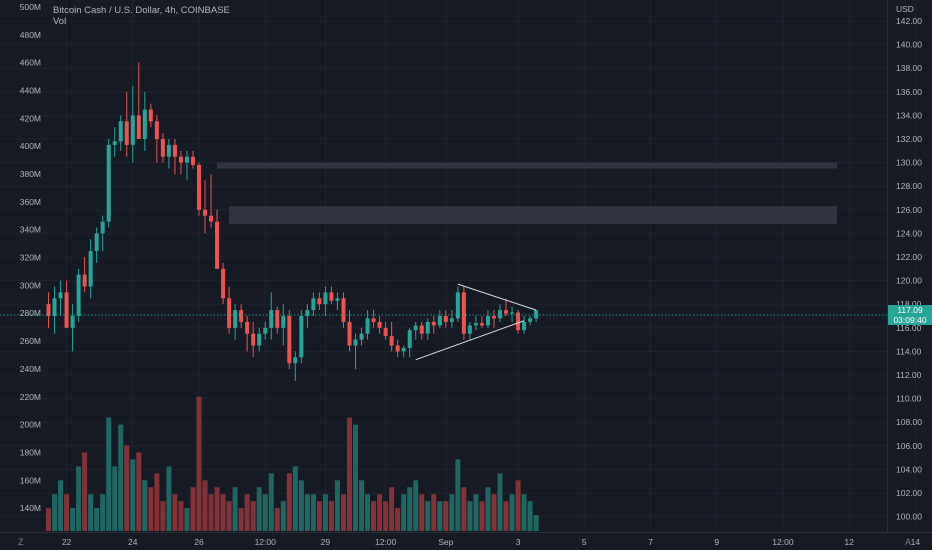 This screenshot has height=550, width=932. Describe the element at coordinates (909, 21) in the screenshot. I see `price-tick-label: 142.00` at that location.